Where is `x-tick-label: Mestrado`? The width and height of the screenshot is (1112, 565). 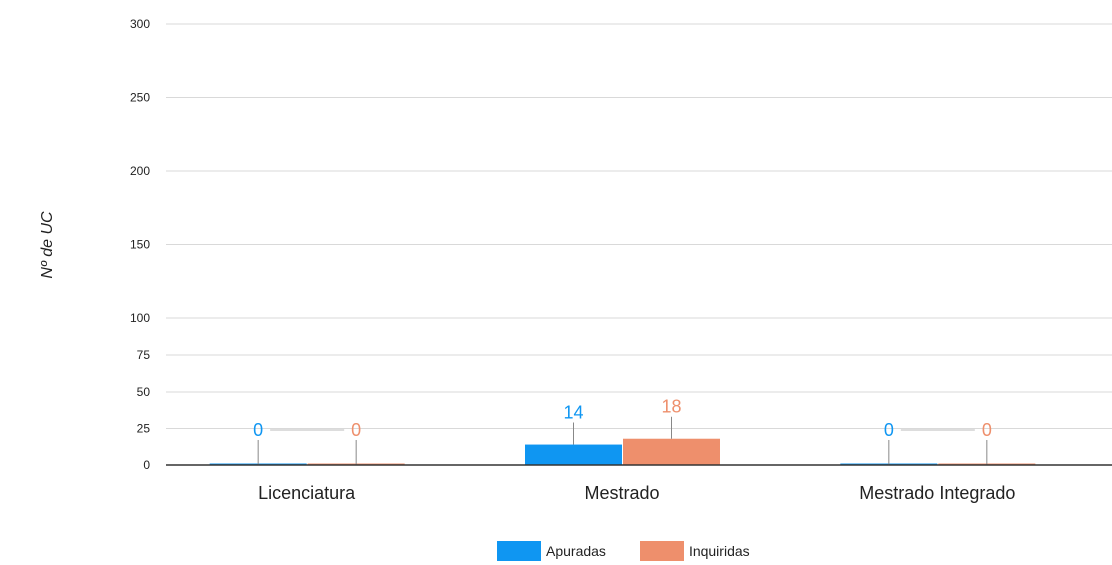
x-tick-label: Mestrado is located at coordinates (621, 493).